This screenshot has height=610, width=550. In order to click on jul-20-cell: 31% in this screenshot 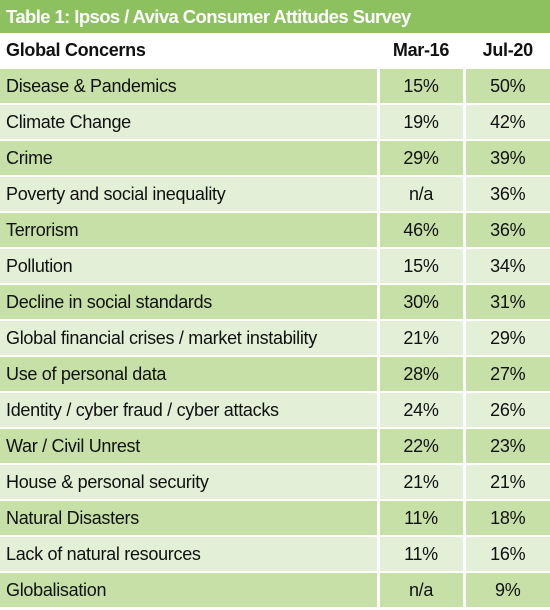, I will do `click(506, 301)`.